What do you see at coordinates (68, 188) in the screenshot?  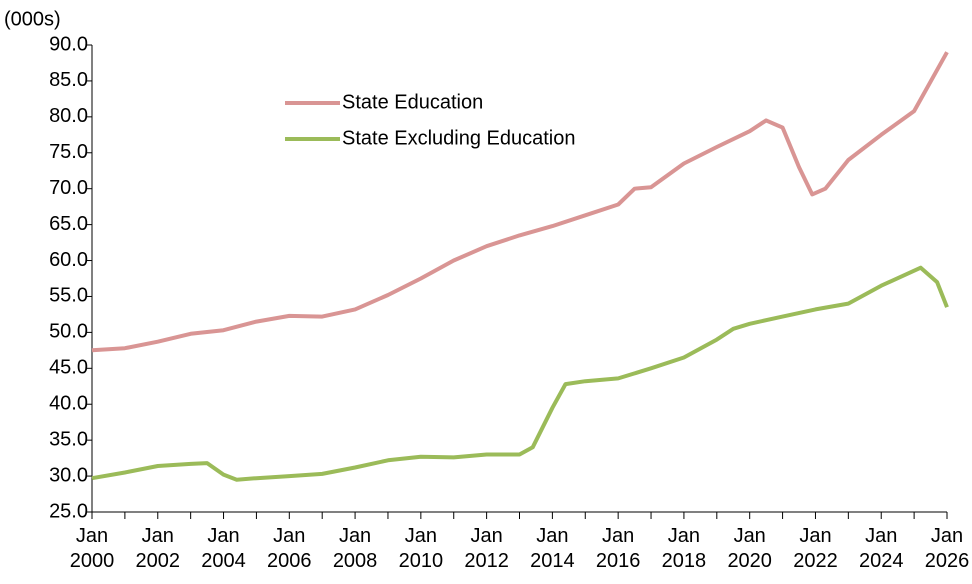 I see `y-tick-label: 70.0` at bounding box center [68, 188].